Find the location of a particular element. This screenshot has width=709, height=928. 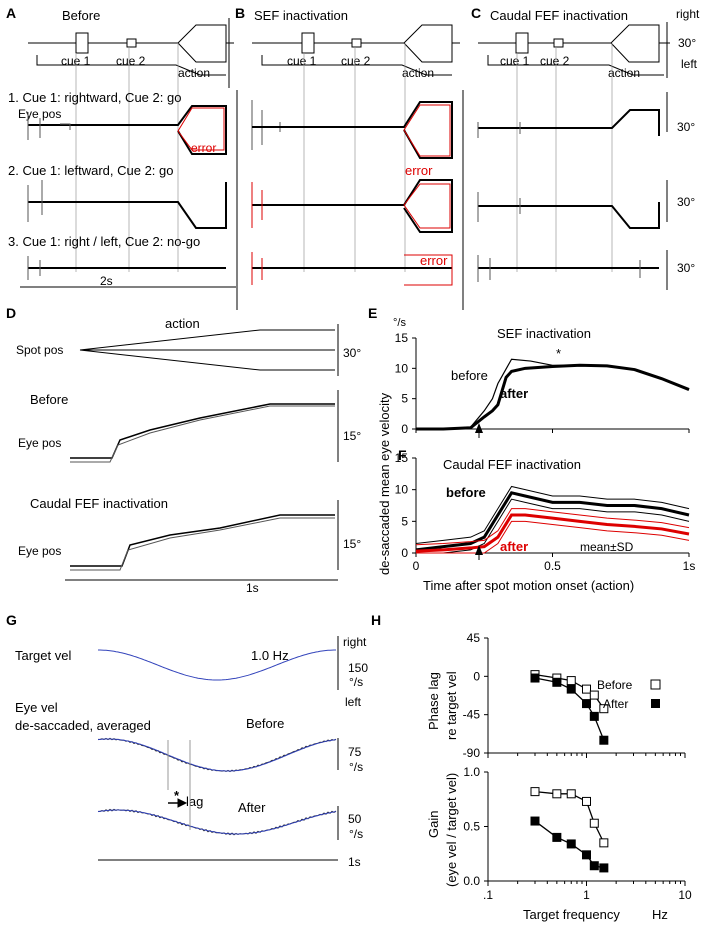

row2-error-label: error is located at coordinates (419, 170).